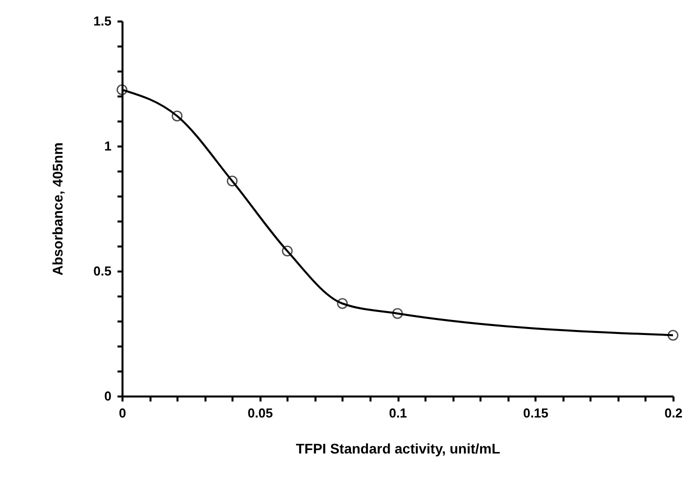 The height and width of the screenshot is (478, 686). Describe the element at coordinates (122, 413) in the screenshot. I see `x-tick-label: 0` at that location.